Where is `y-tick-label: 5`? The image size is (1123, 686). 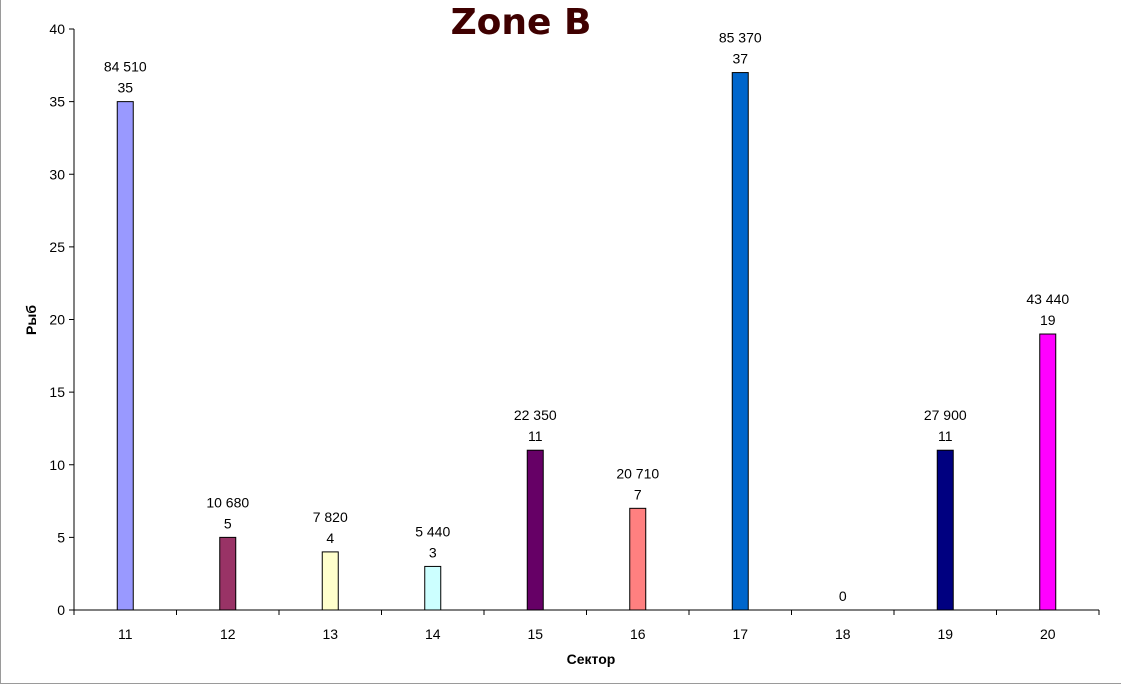 y-tick-label: 5 is located at coordinates (61, 537).